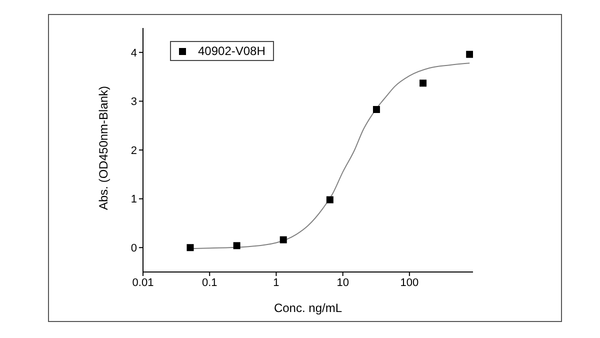  What do you see at coordinates (133, 102) in the screenshot?
I see `y-tick-label: 3` at bounding box center [133, 102].